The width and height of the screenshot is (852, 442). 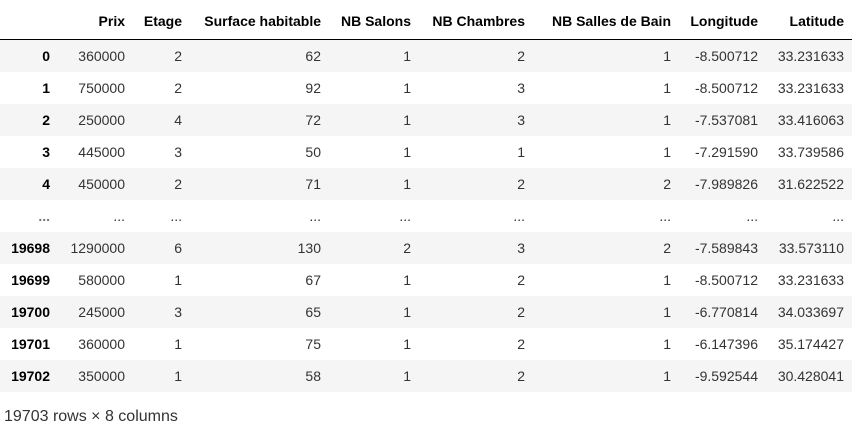 I want to click on dataframe-shape-text: 19703 rows × 8 columns, so click(x=91, y=416).